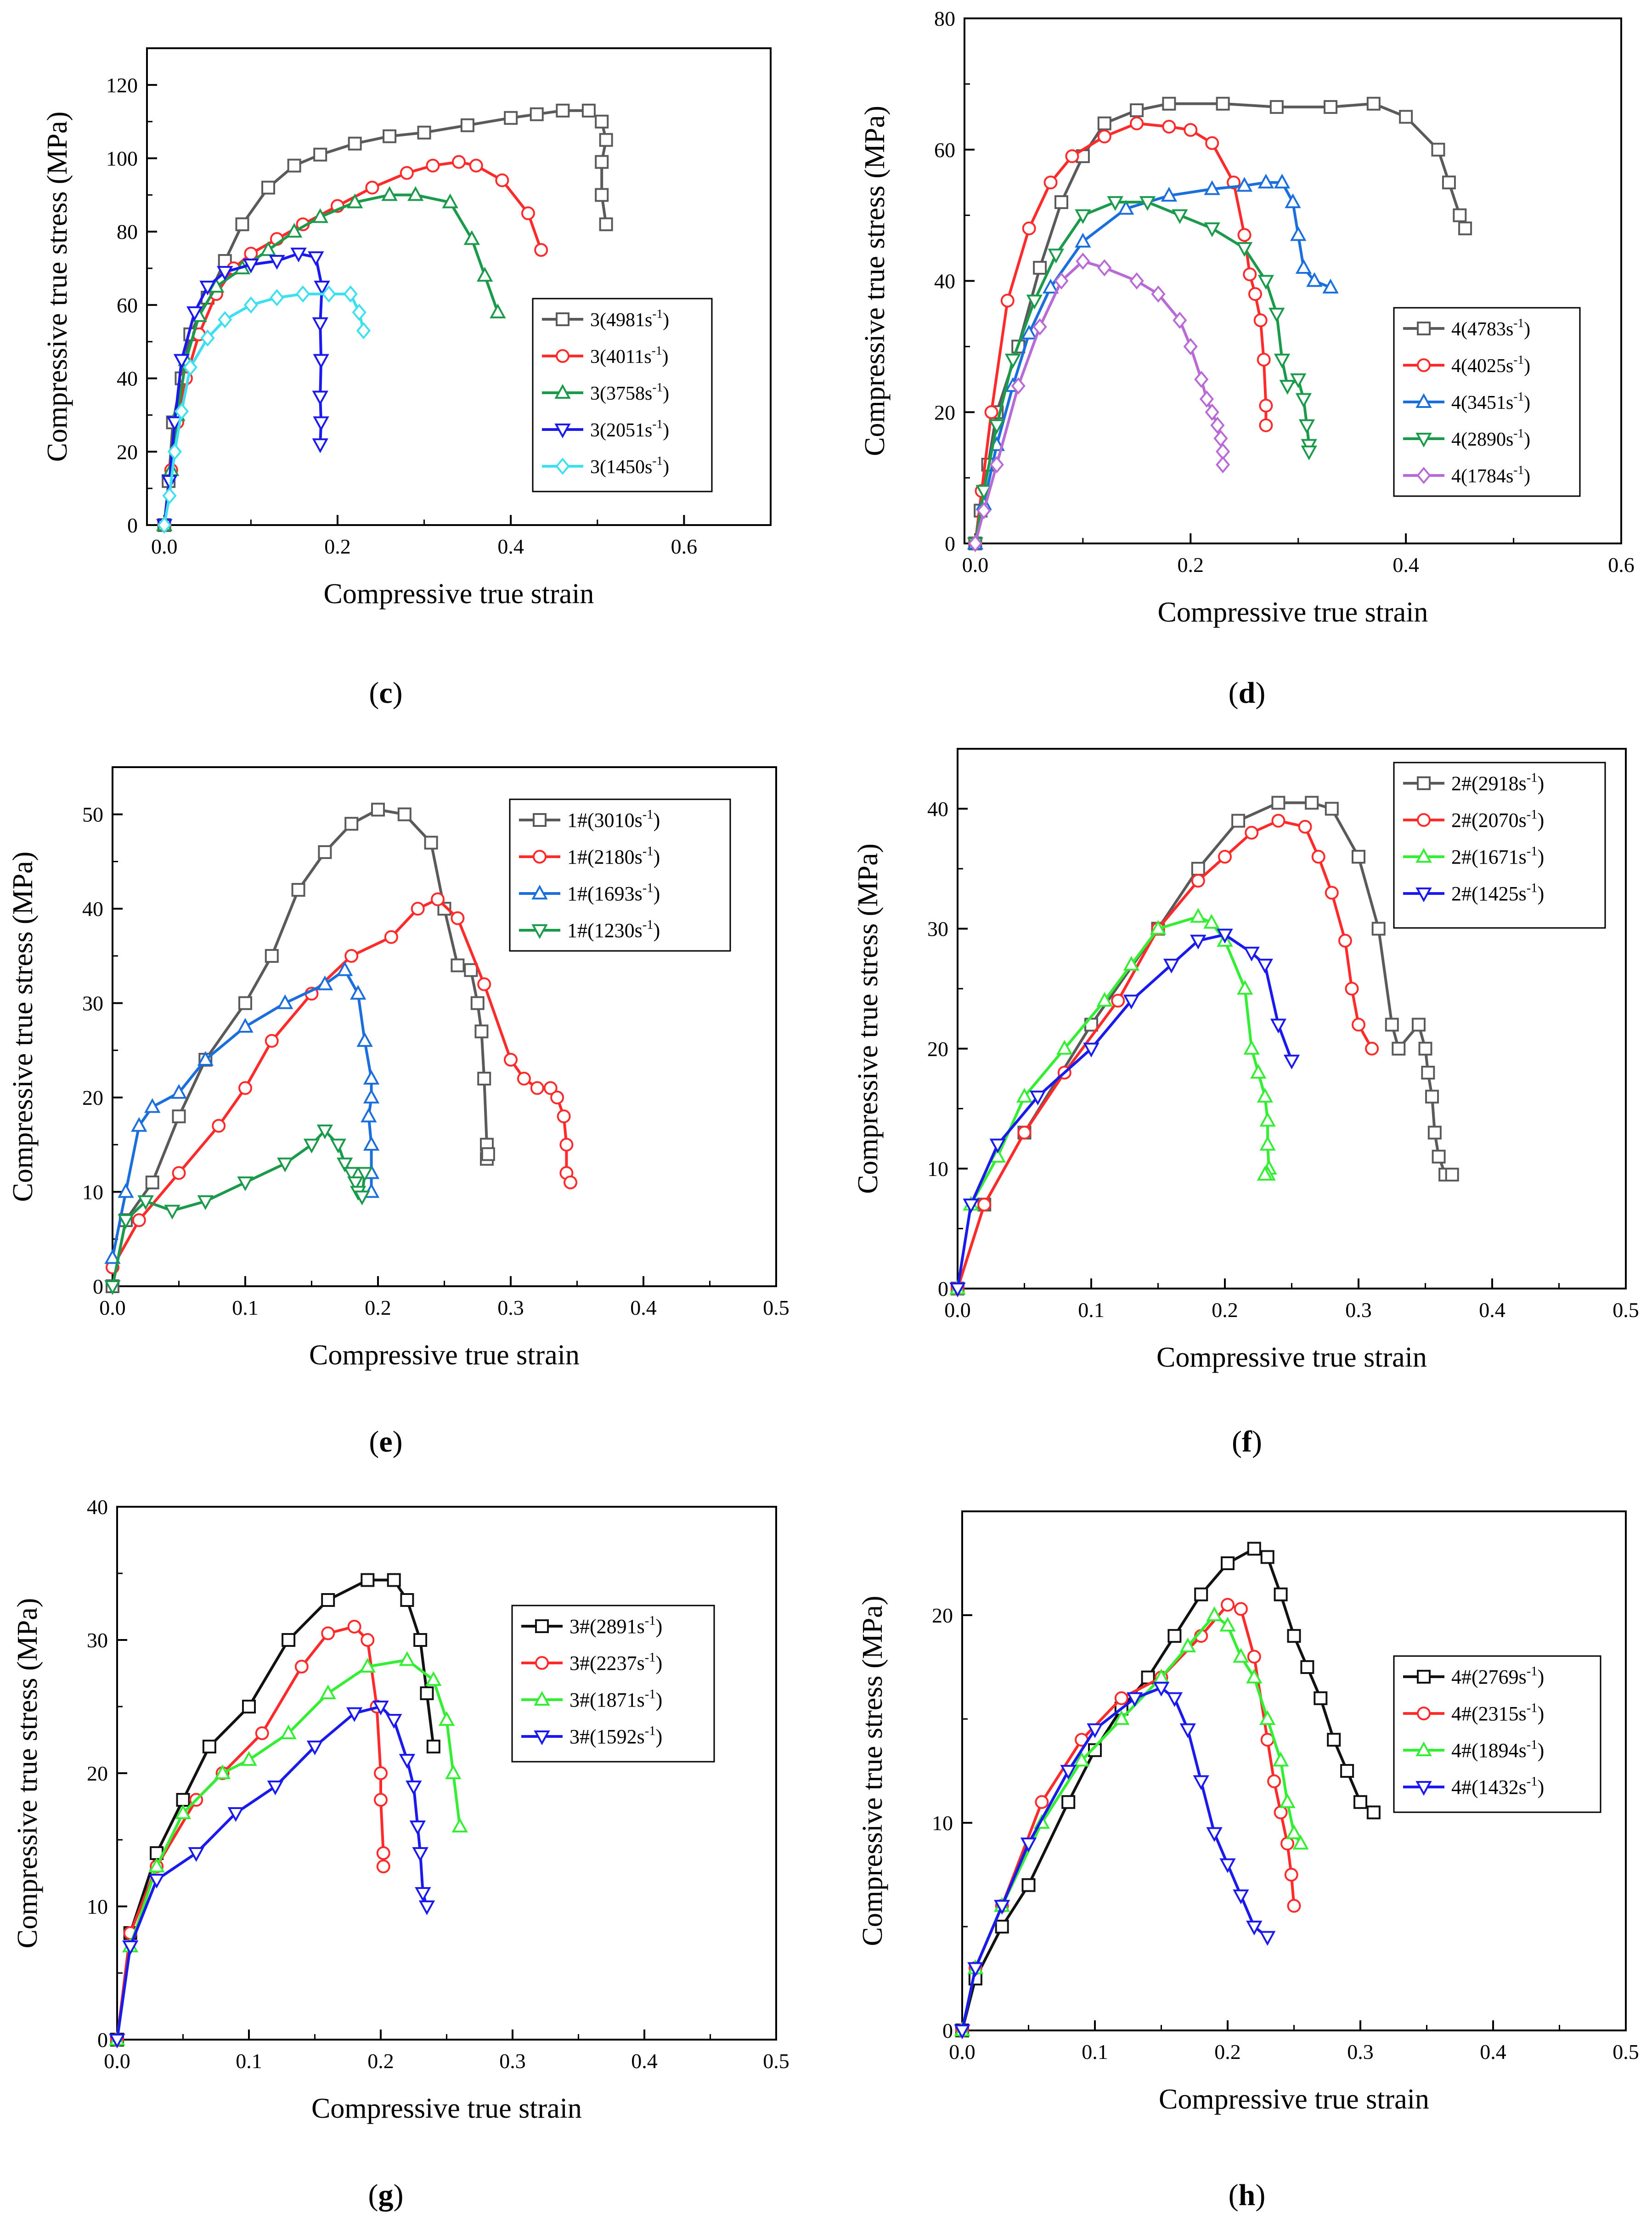 This screenshot has height=2222, width=1652. What do you see at coordinates (511, 1307) in the screenshot?
I see `x-tick-label: 0.3` at bounding box center [511, 1307].